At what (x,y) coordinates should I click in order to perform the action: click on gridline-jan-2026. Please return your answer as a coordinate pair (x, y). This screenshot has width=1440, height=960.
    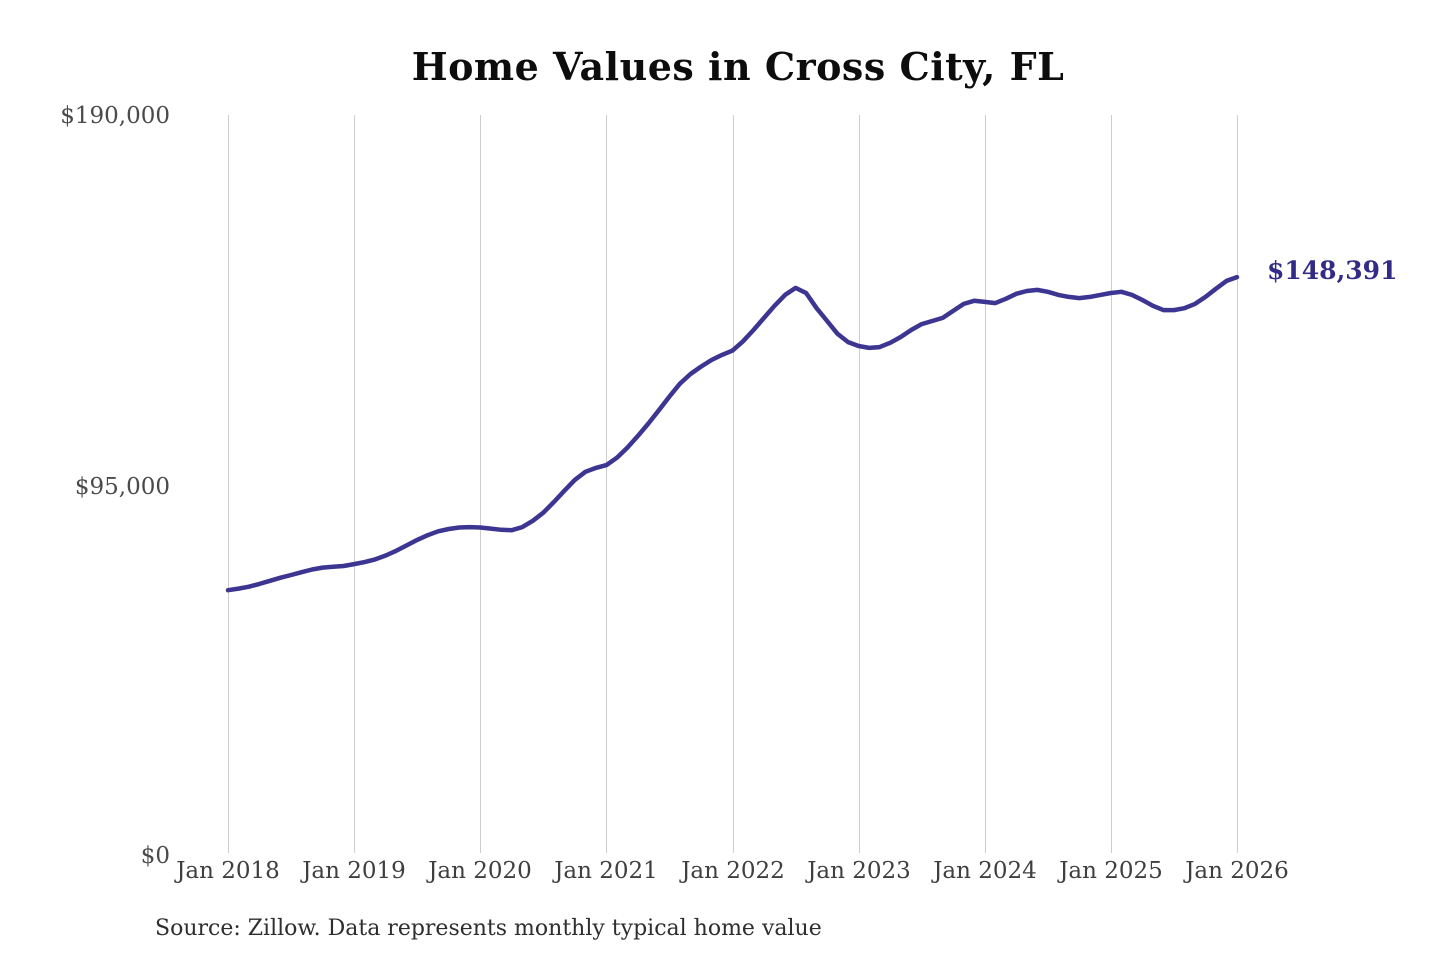
    Looking at the image, I should click on (1237, 484).